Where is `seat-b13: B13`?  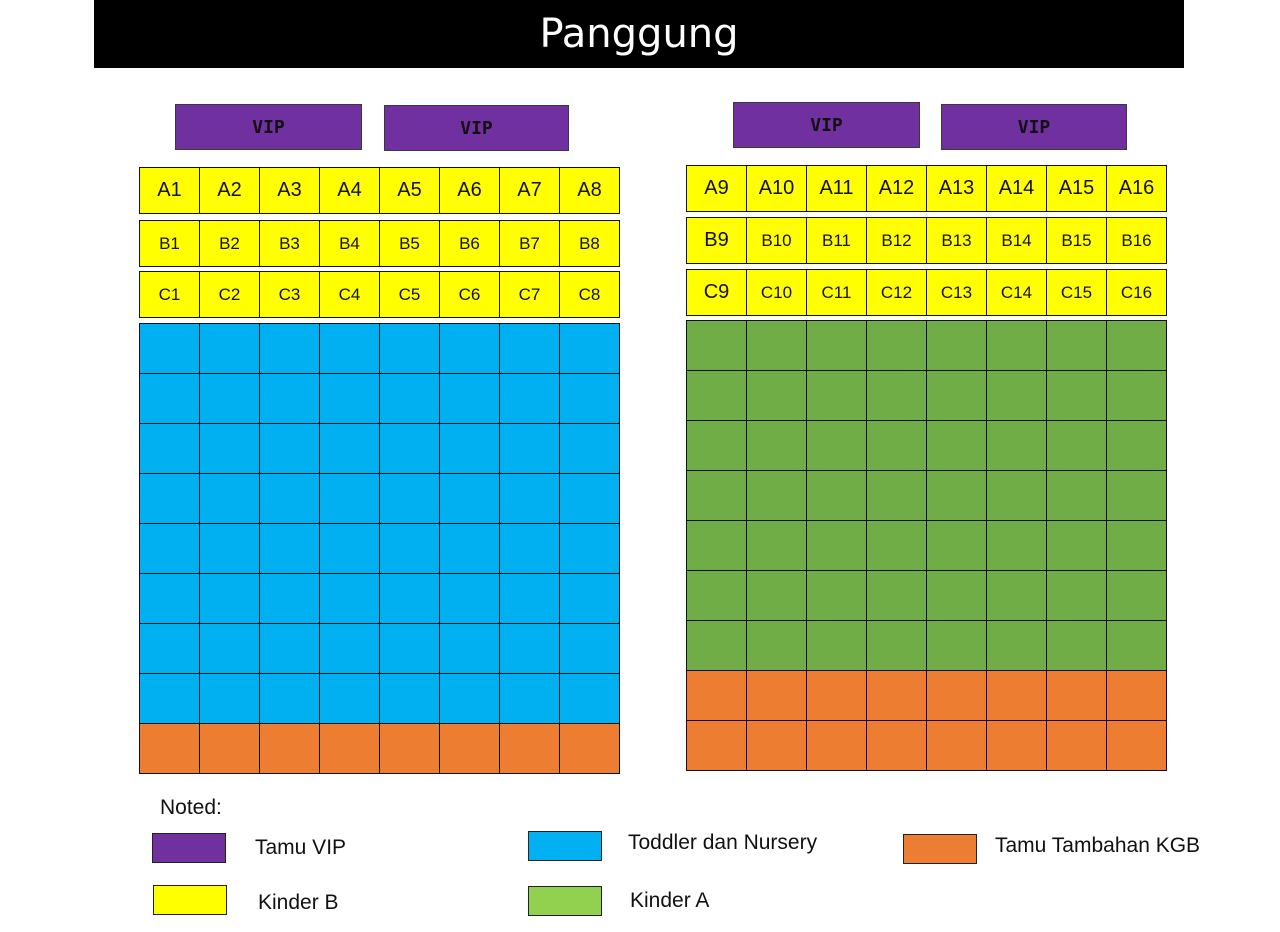 seat-b13: B13 is located at coordinates (957, 241).